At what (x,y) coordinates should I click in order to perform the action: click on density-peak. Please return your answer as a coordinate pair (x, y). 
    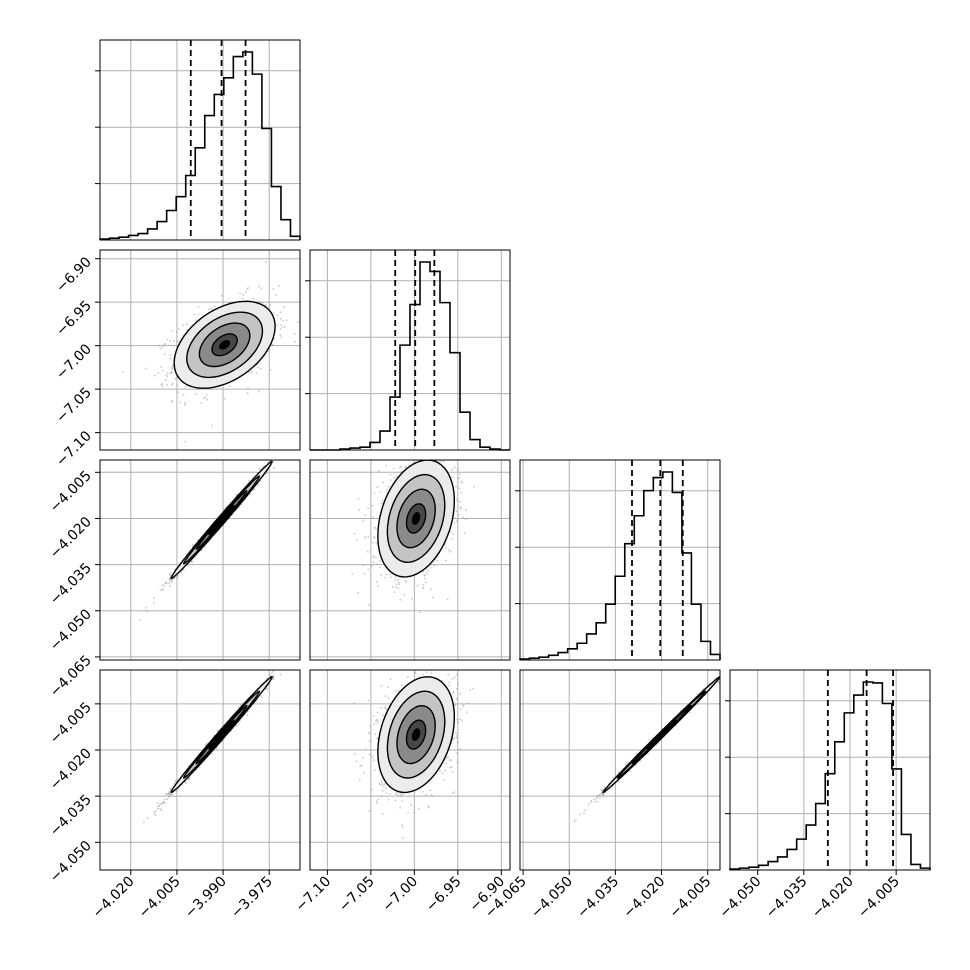
    Looking at the image, I should click on (225, 345).